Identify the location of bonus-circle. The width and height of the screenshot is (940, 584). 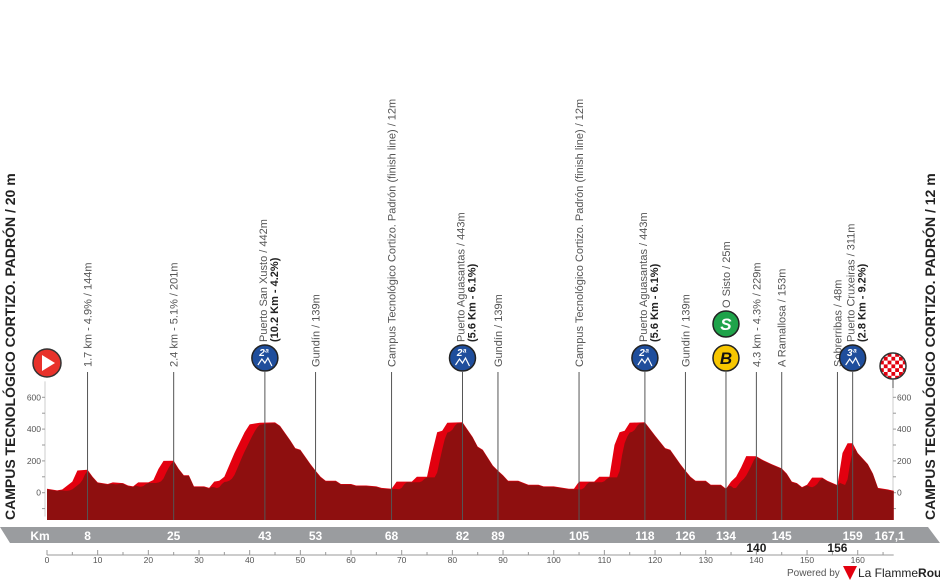
(726, 358).